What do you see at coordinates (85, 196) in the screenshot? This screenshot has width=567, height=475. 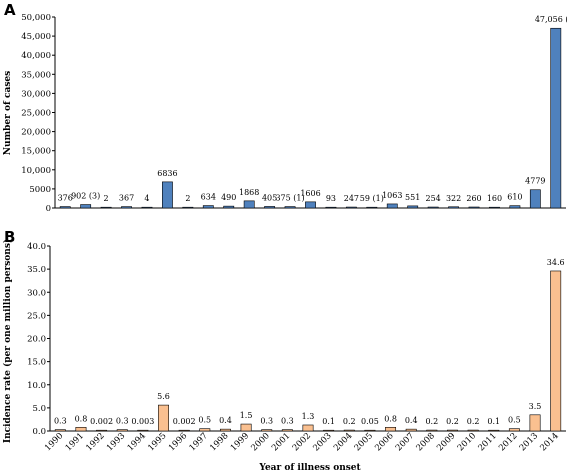 I see `data-label-1991: 902 (3)` at bounding box center [85, 196].